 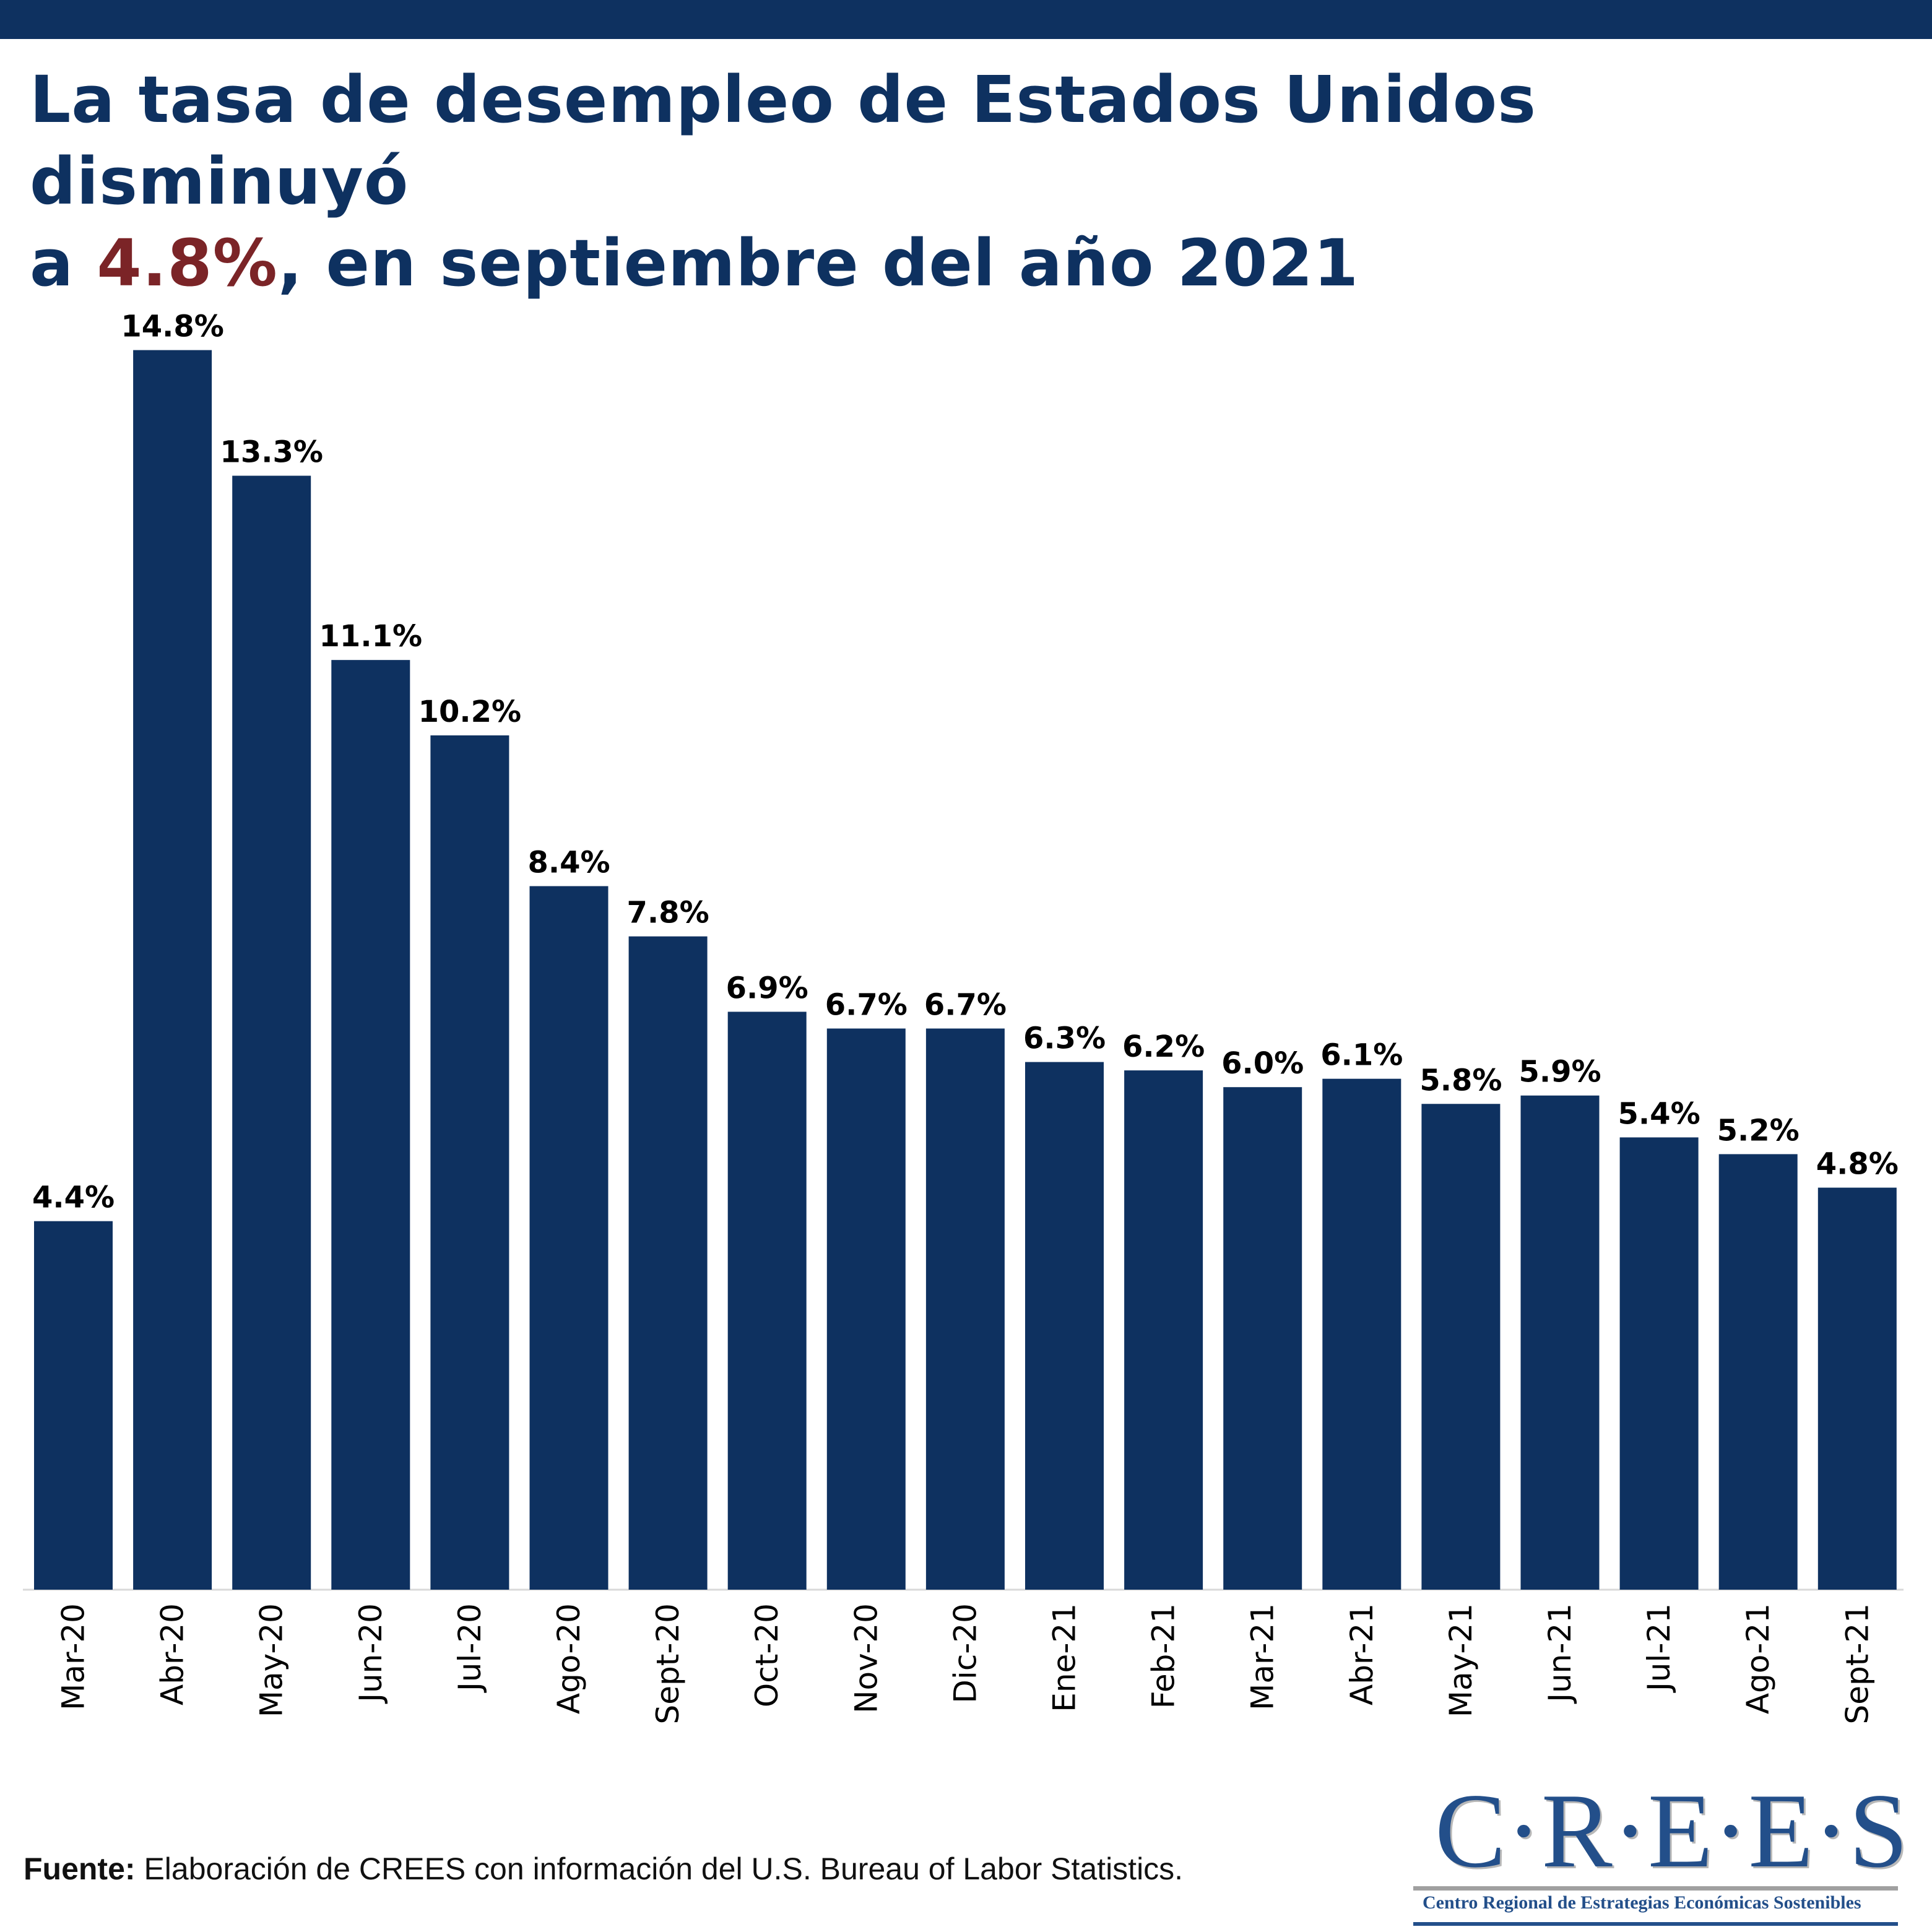 What do you see at coordinates (1064, 1038) in the screenshot?
I see `bar-value-label: 6.3%` at bounding box center [1064, 1038].